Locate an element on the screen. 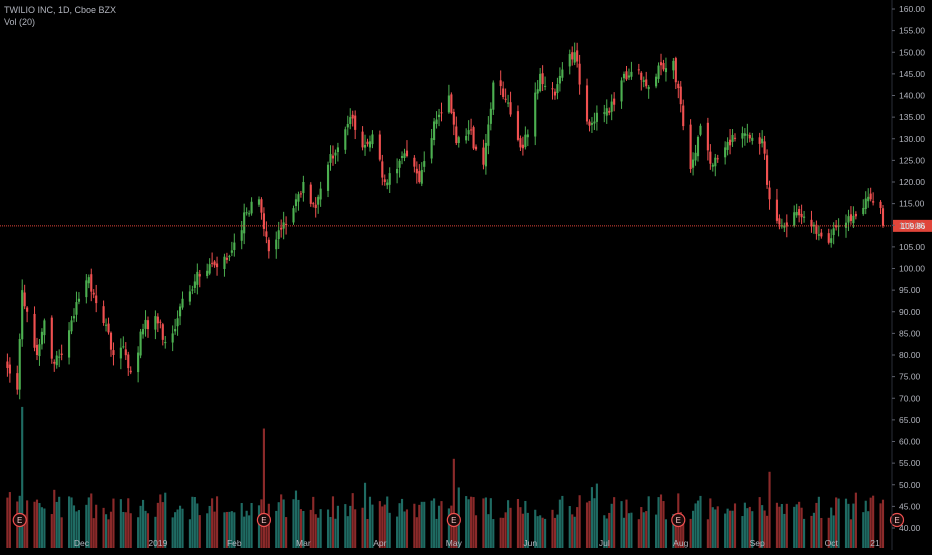 This screenshot has height=555, width=932. earnings-marker-label: E is located at coordinates (453, 520).